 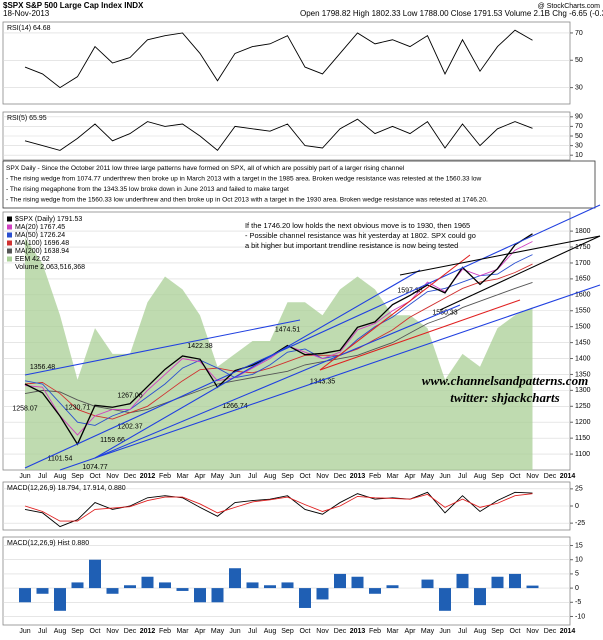 What do you see at coordinates (42, 243) in the screenshot?
I see `legend-label: MA(100) 1696.48` at bounding box center [42, 243].